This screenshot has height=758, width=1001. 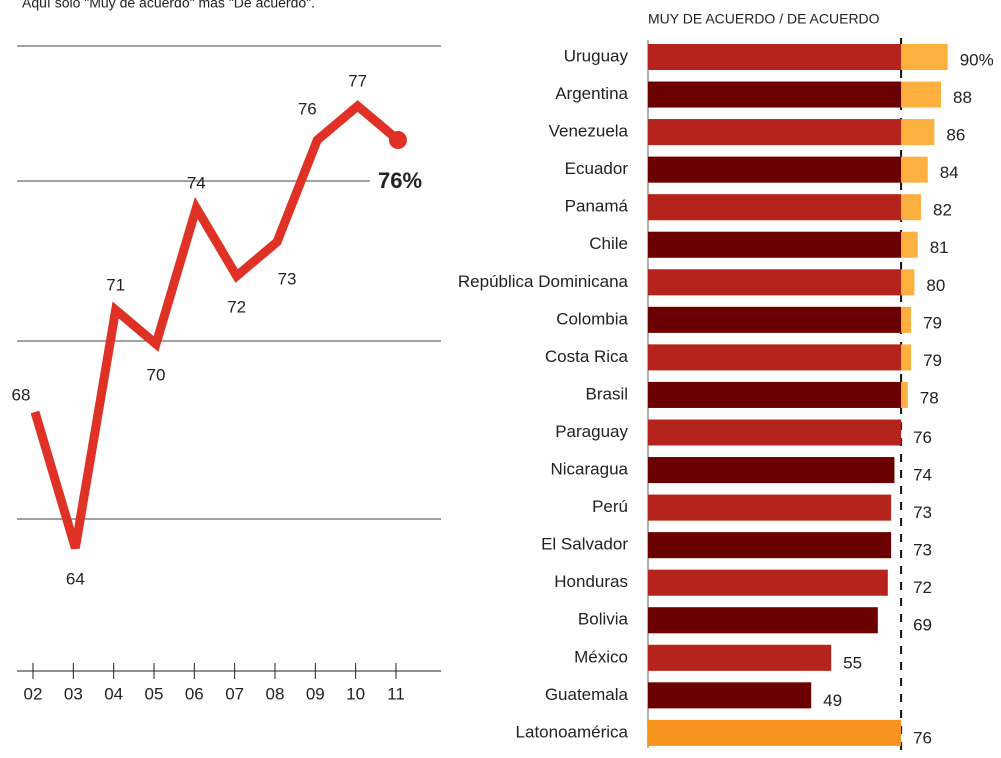 What do you see at coordinates (591, 431) in the screenshot?
I see `y-tick-label: Paraguay` at bounding box center [591, 431].